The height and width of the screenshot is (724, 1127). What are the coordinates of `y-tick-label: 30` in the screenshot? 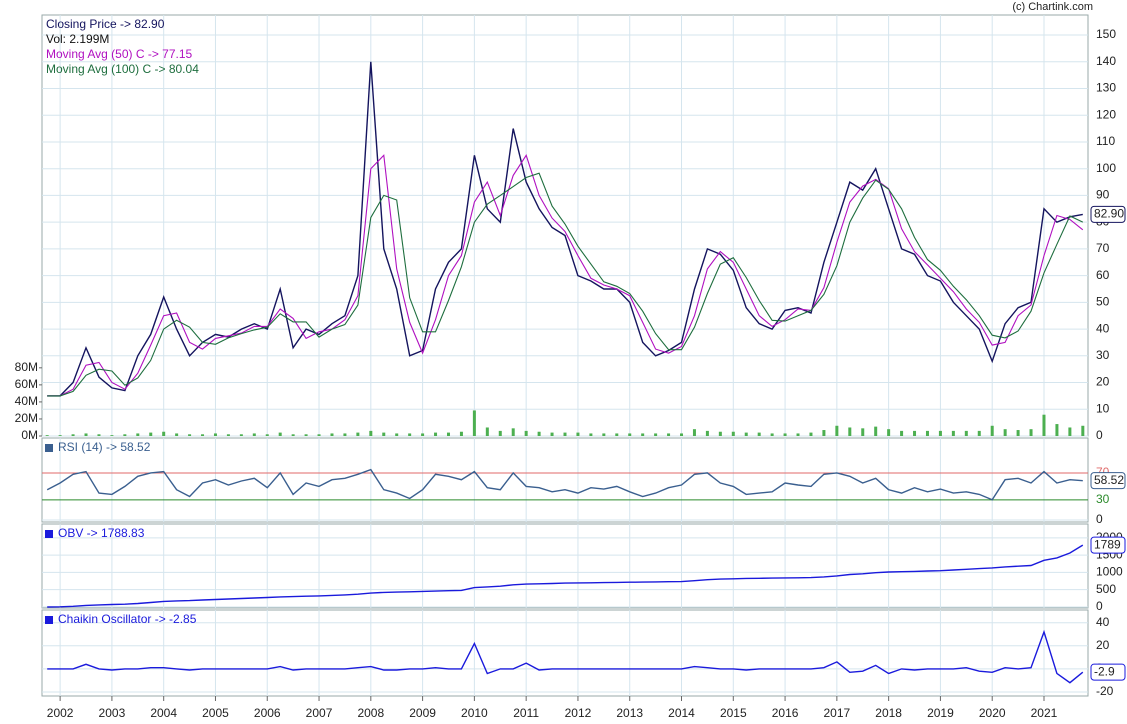 It's located at (1103, 355).